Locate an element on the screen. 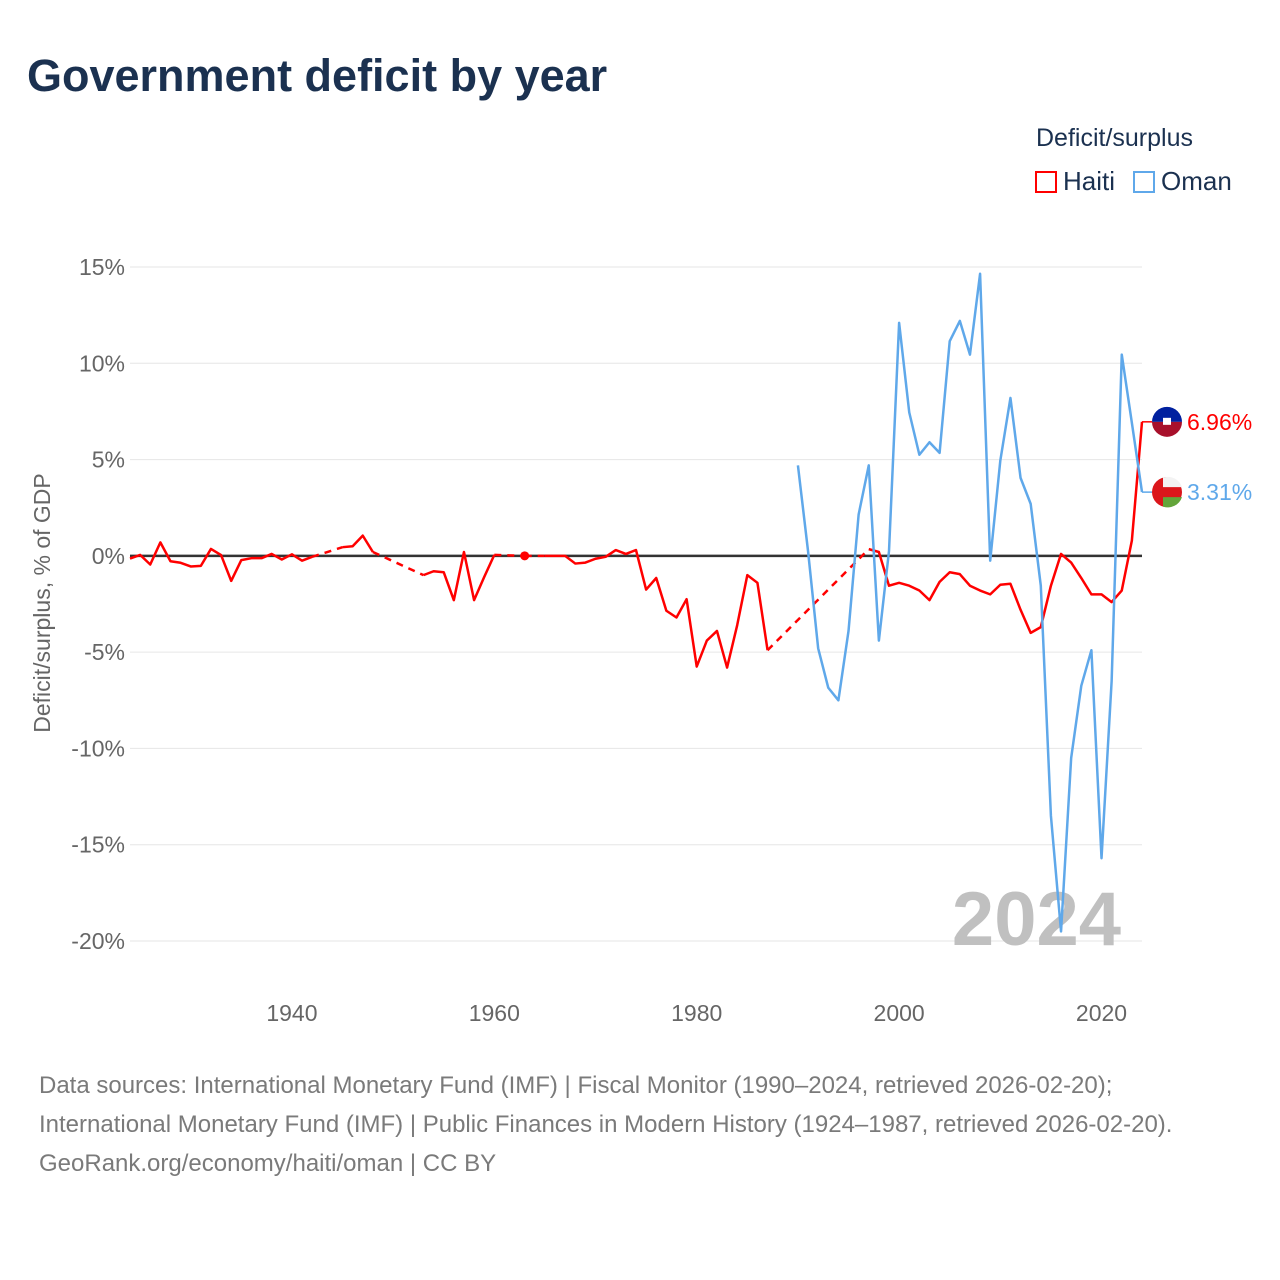  x-tick-label: 1980 is located at coordinates (696, 1013).